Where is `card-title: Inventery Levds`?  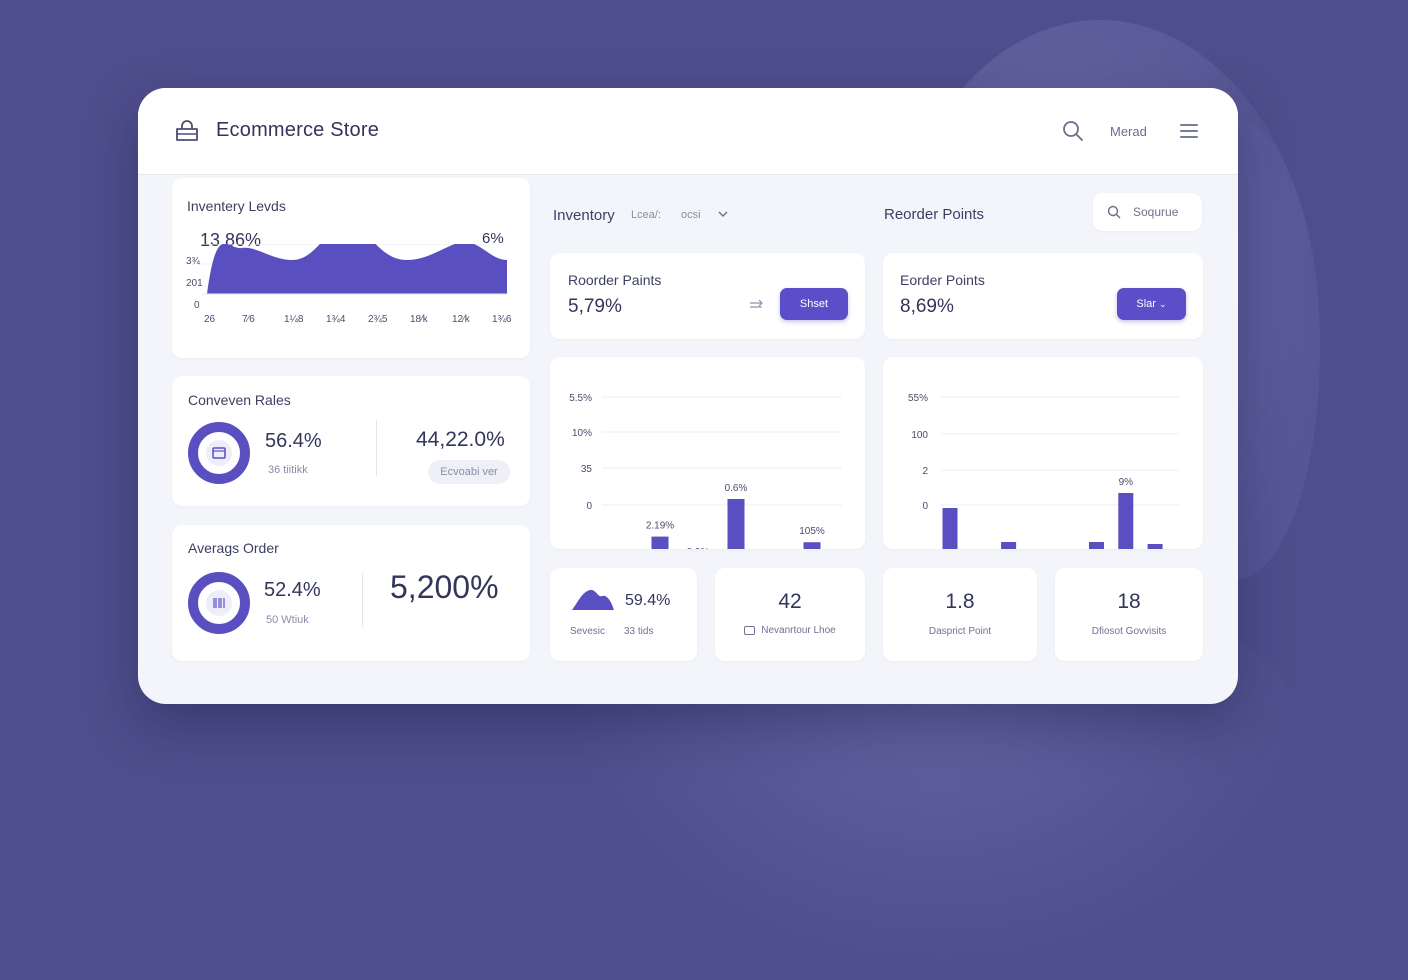
card-title: Inventery Levds is located at coordinates (236, 206).